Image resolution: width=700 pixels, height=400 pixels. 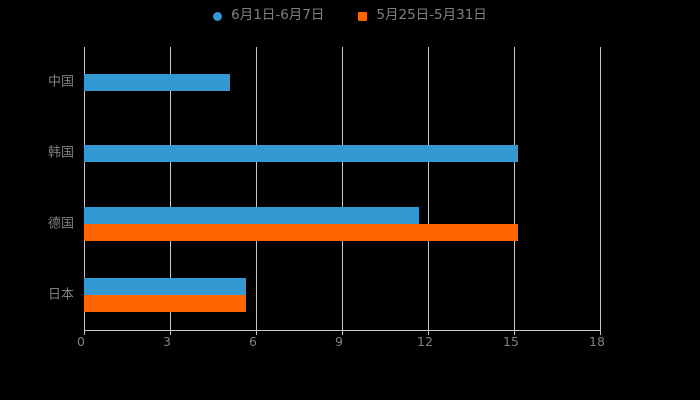 What do you see at coordinates (268, 16) in the screenshot?
I see `legend-item-series-1: 6月1日-6月7日` at bounding box center [268, 16].